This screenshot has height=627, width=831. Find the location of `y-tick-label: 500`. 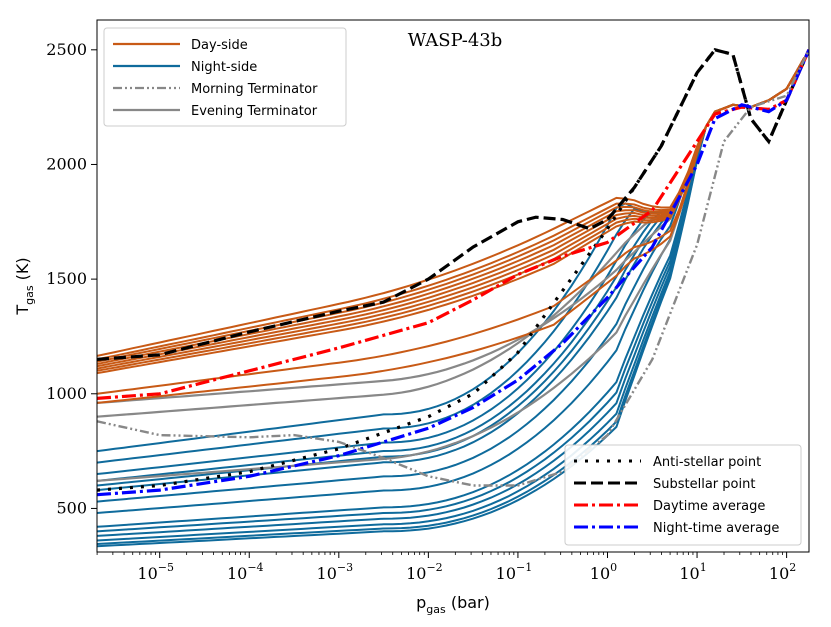

y-tick-label: 500 is located at coordinates (71, 507).